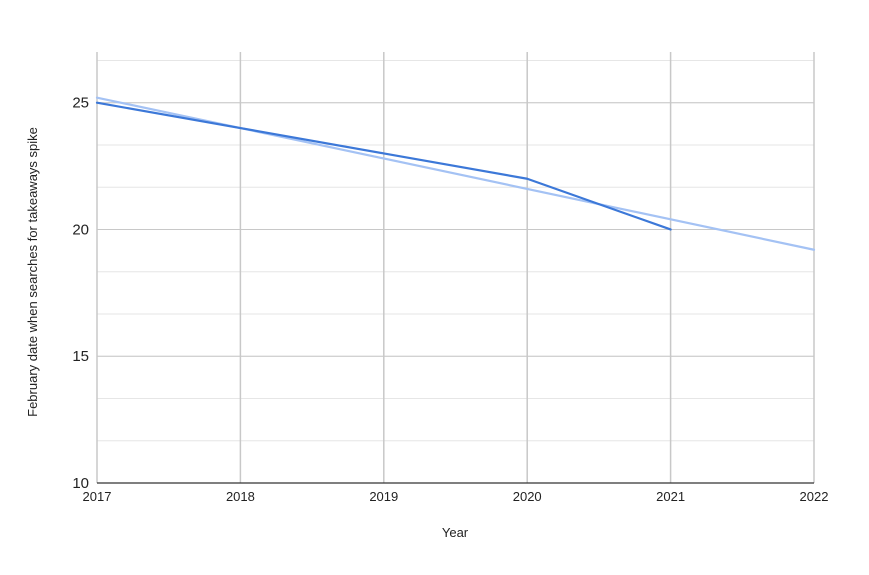 This screenshot has width=869, height=575. I want to click on x-tick-label: 2017, so click(97, 496).